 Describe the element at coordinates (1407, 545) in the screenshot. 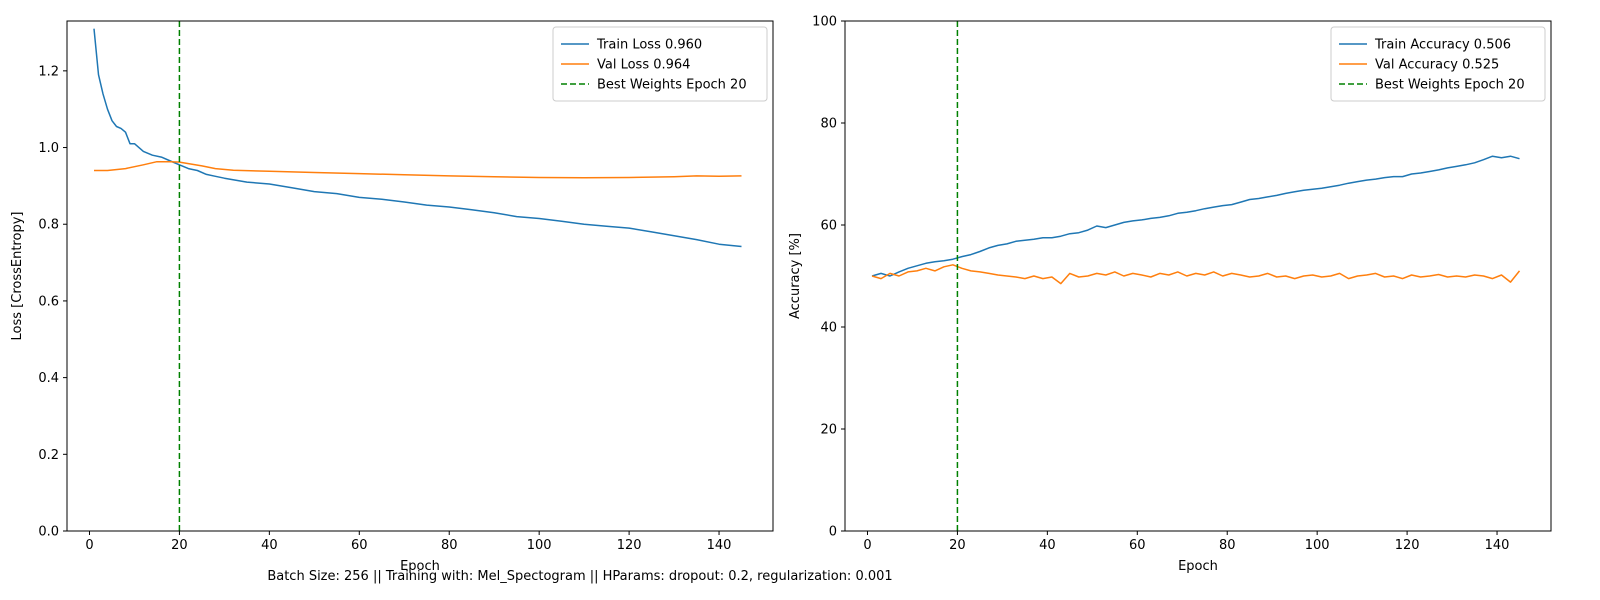

I see `chart2-x-tick-label: 120` at that location.